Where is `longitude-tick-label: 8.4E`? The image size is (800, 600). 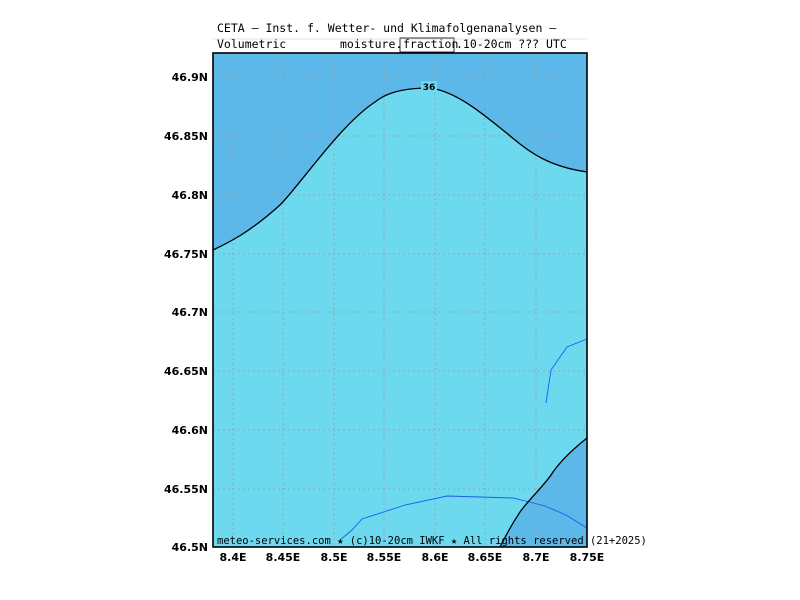 longitude-tick-label: 8.4E is located at coordinates (232, 557).